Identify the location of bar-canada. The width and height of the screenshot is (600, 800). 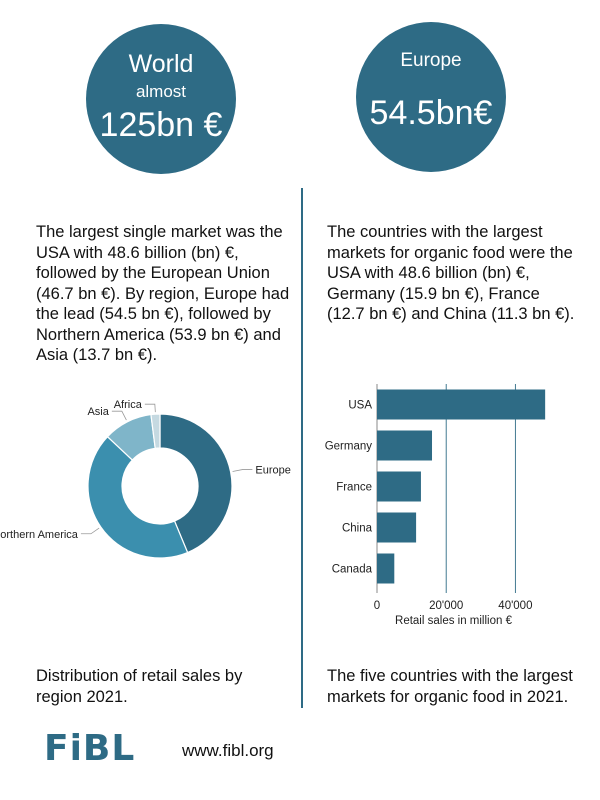
(386, 568).